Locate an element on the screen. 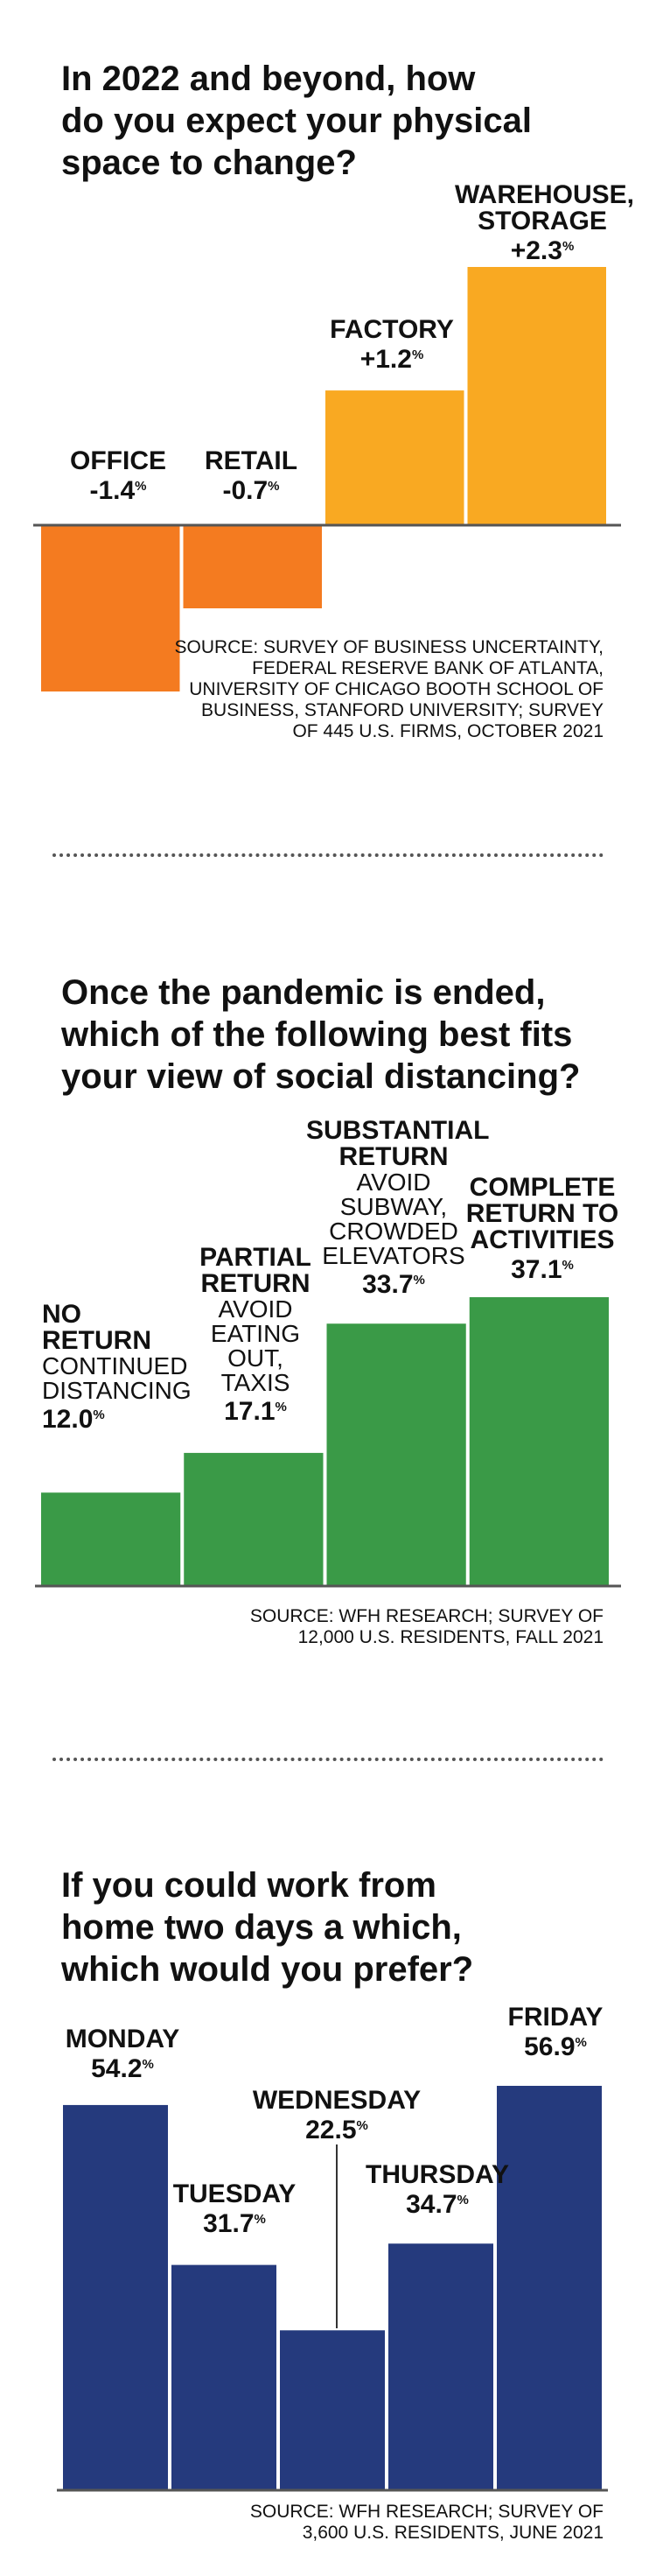 The image size is (656, 2576). chart2-category-substantial-line2: RETURN is located at coordinates (393, 1156).